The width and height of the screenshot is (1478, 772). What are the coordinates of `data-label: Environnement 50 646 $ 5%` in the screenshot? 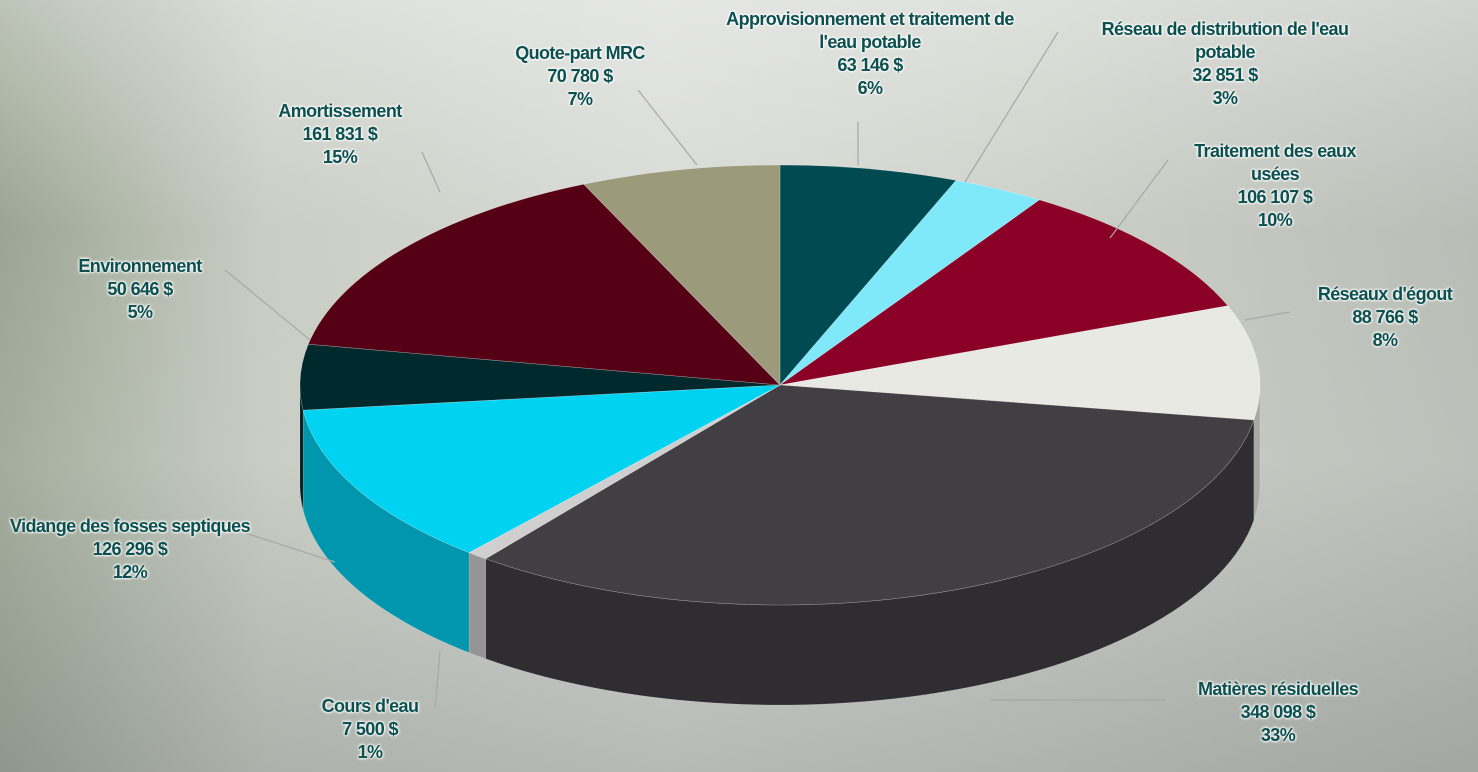 It's located at (140, 289).